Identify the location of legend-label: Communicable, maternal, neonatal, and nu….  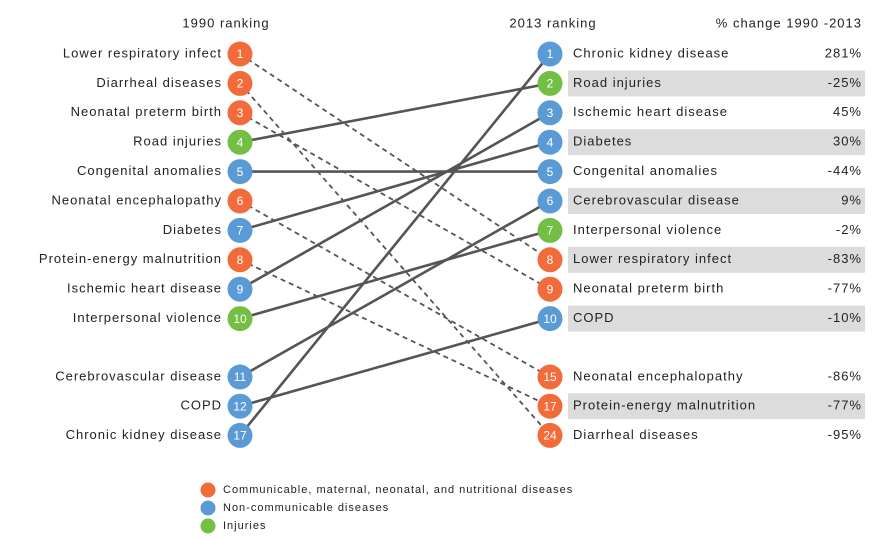
(398, 490).